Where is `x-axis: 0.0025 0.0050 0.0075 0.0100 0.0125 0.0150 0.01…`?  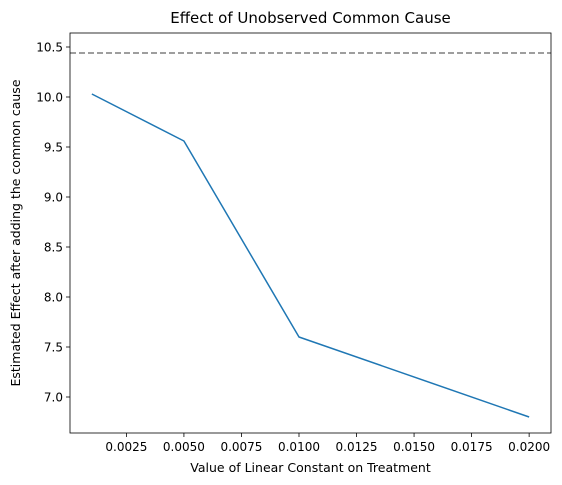 x-axis: 0.0025 0.0050 0.0075 0.0100 0.0125 0.0150 0.01… is located at coordinates (327, 443).